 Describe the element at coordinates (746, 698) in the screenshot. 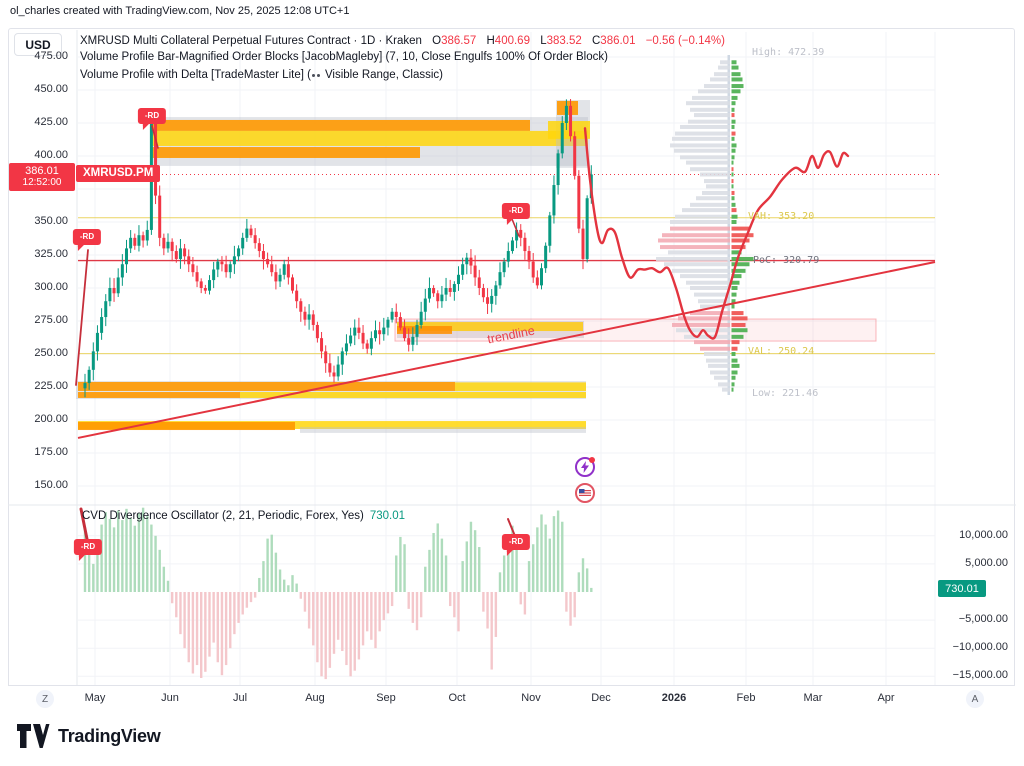

I see `month-label: Feb` at that location.